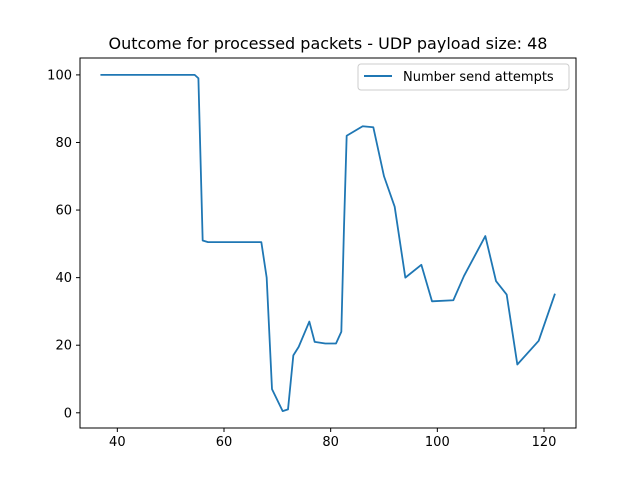 The height and width of the screenshot is (480, 640). What do you see at coordinates (68, 413) in the screenshot?
I see `y-tick-label: 0` at bounding box center [68, 413].